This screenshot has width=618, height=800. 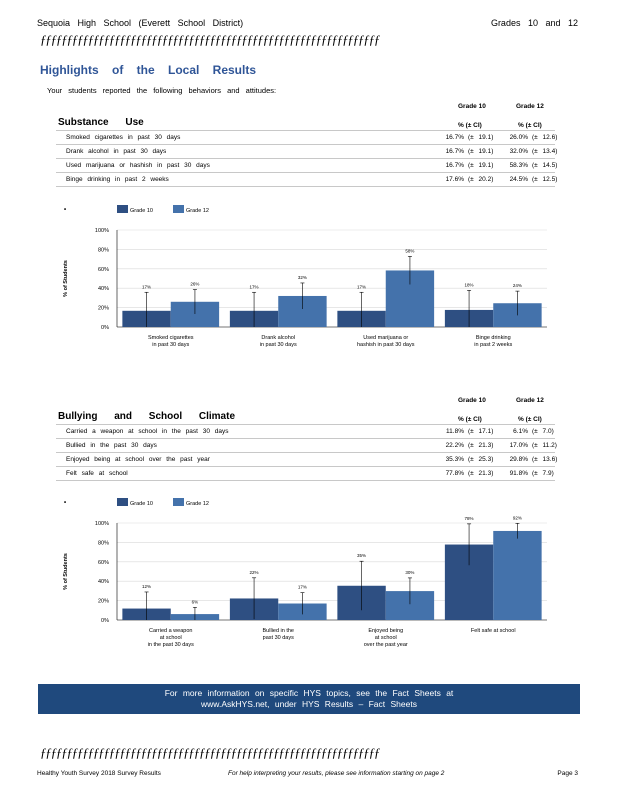 I want to click on legend-label: Grade 10, so click(x=141, y=504).